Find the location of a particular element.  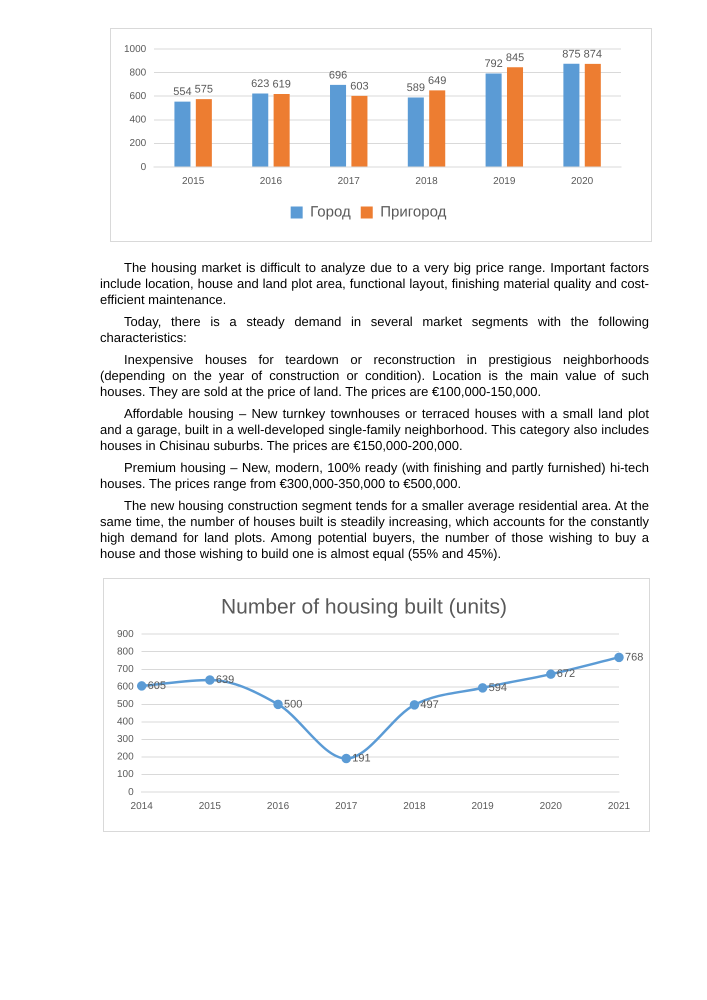

data-label: 589 is located at coordinates (415, 88).